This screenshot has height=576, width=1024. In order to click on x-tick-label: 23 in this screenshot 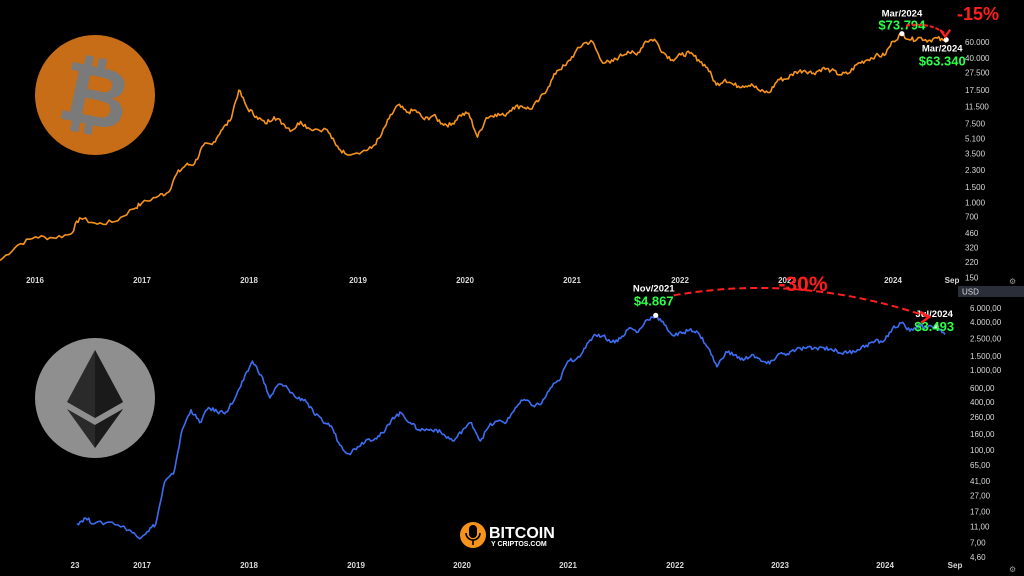, I will do `click(75, 565)`.